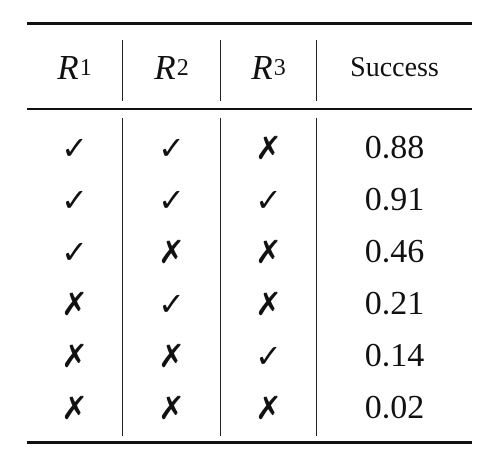  I want to click on header-success-label: Success, so click(394, 67).